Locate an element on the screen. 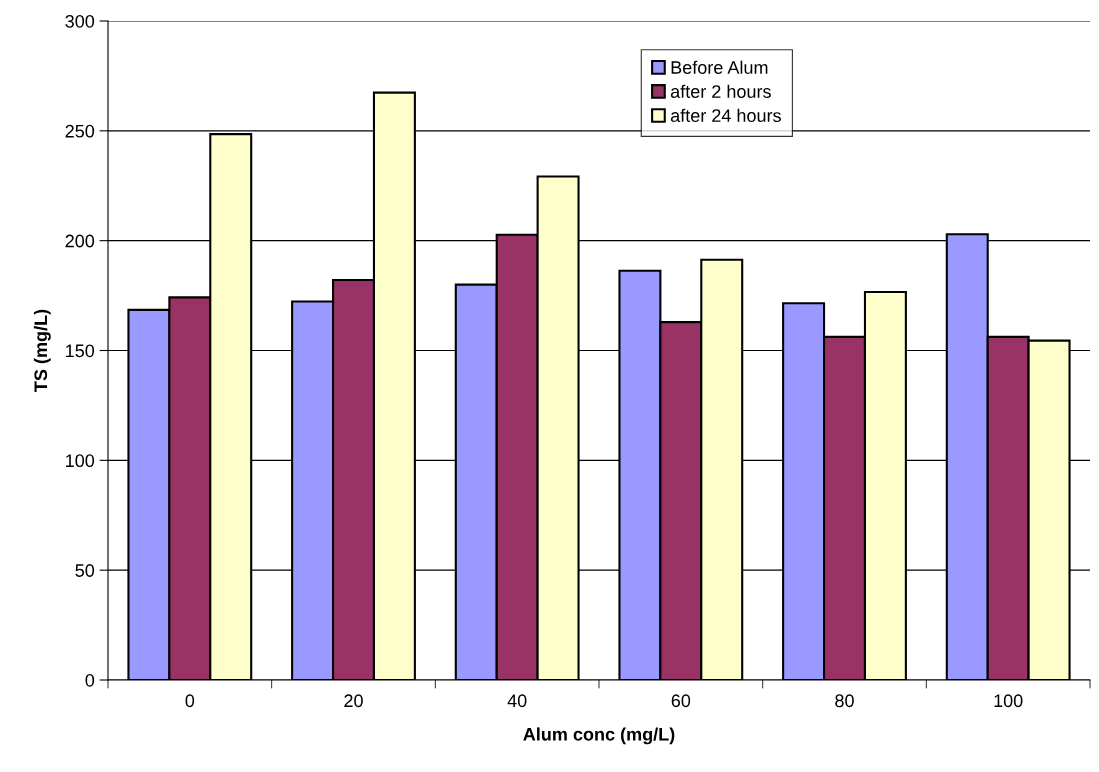  y-tick-label: 150 is located at coordinates (80, 351).